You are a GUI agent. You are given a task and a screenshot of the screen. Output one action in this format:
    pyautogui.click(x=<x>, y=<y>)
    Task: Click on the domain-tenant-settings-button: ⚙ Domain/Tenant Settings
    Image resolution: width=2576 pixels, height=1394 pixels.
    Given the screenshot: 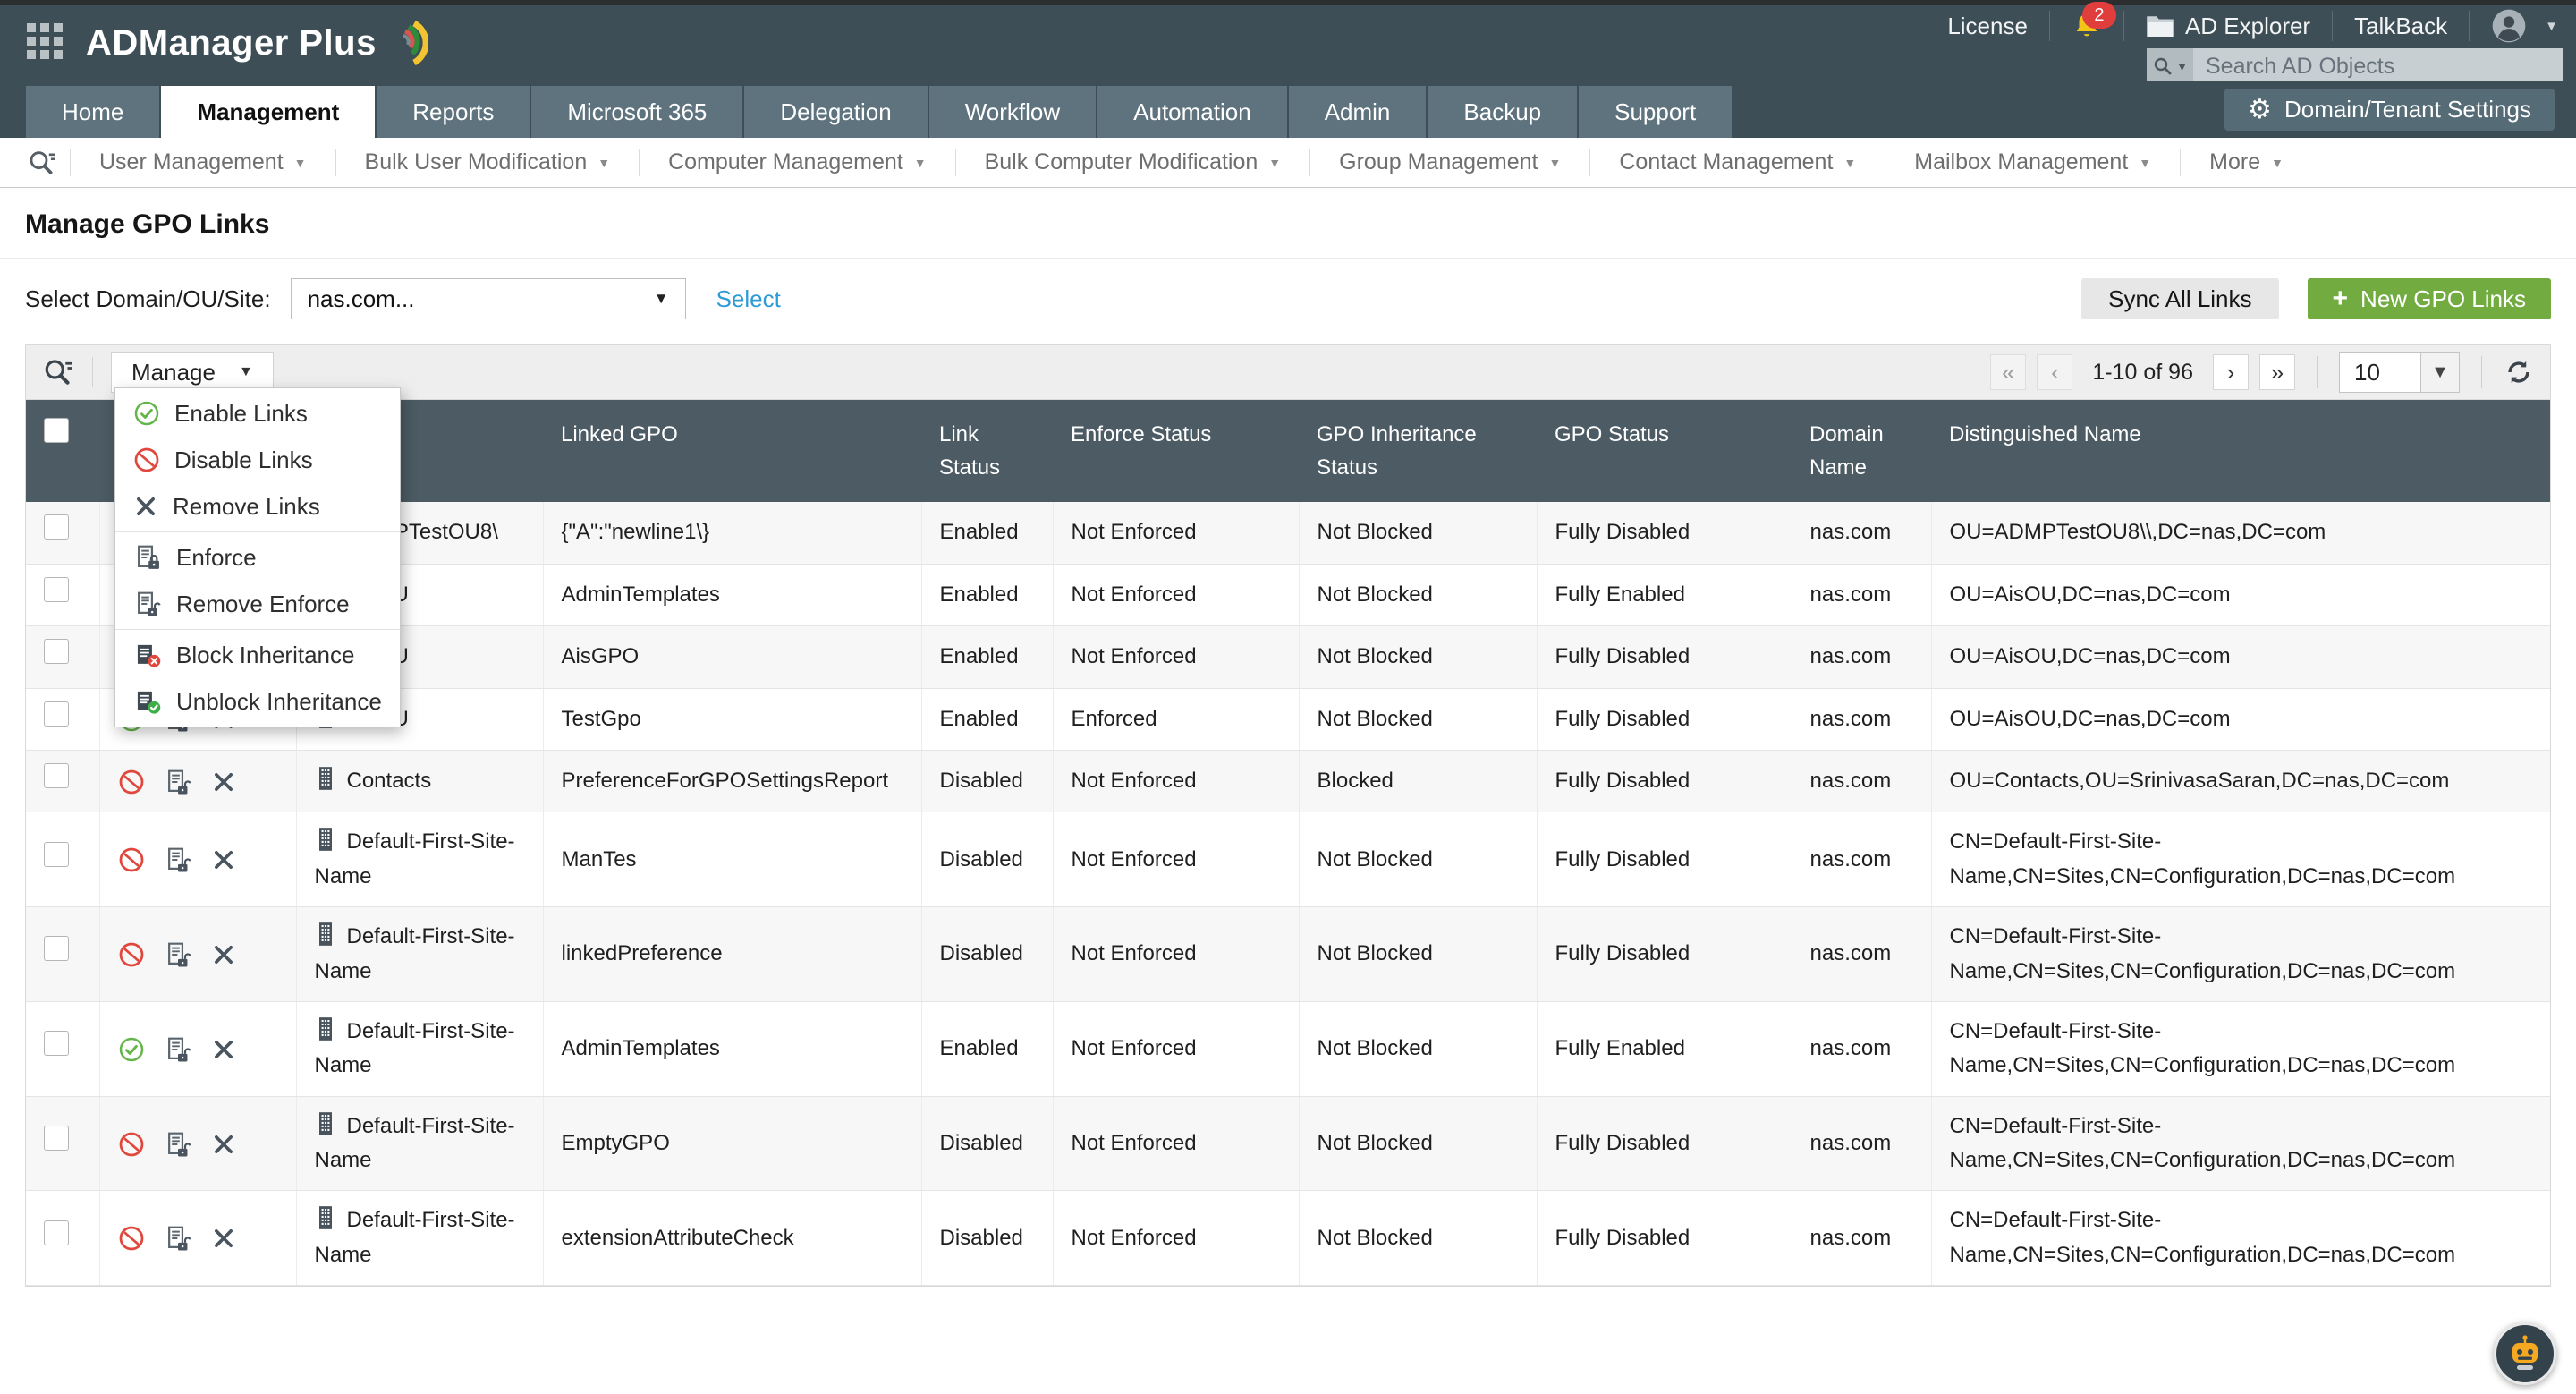 What is the action you would take?
    pyautogui.click(x=2389, y=110)
    